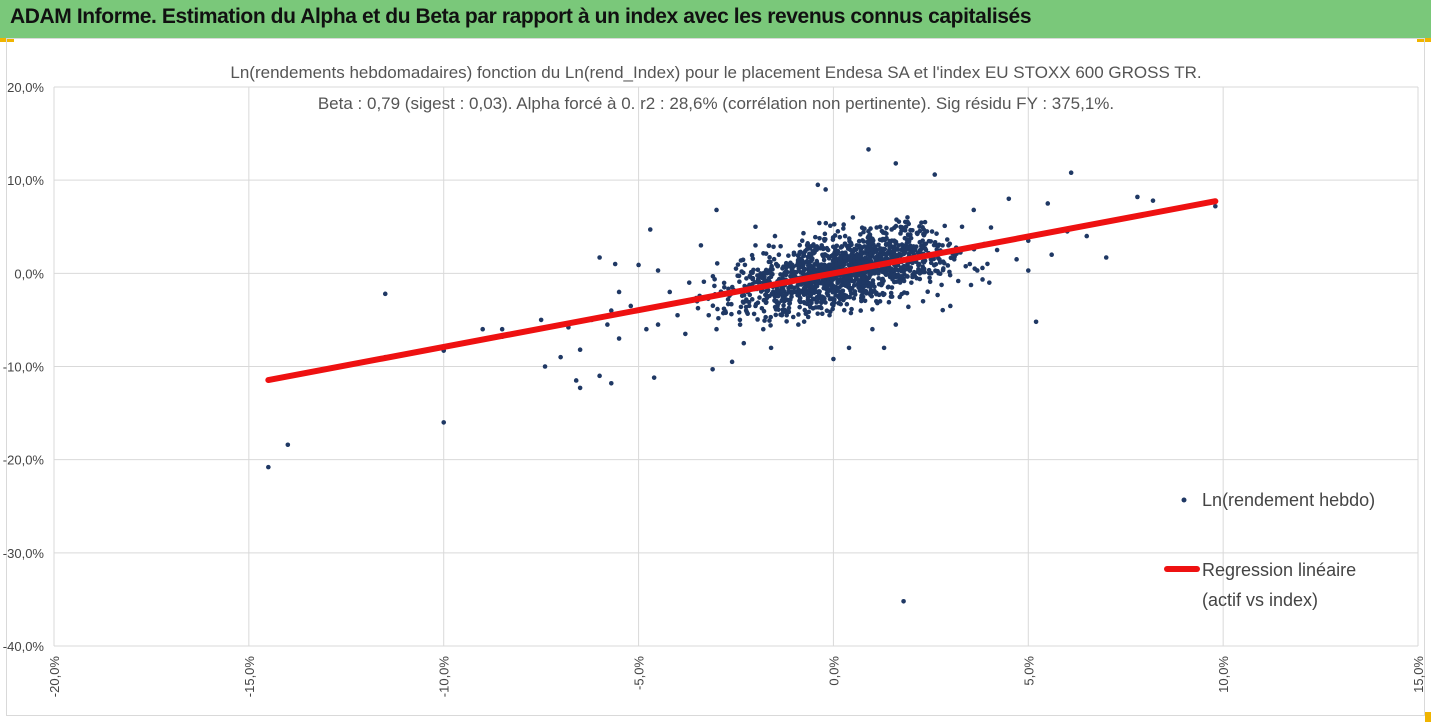  What do you see at coordinates (24, 553) in the screenshot?
I see `y-tick-label: -30,0%` at bounding box center [24, 553].